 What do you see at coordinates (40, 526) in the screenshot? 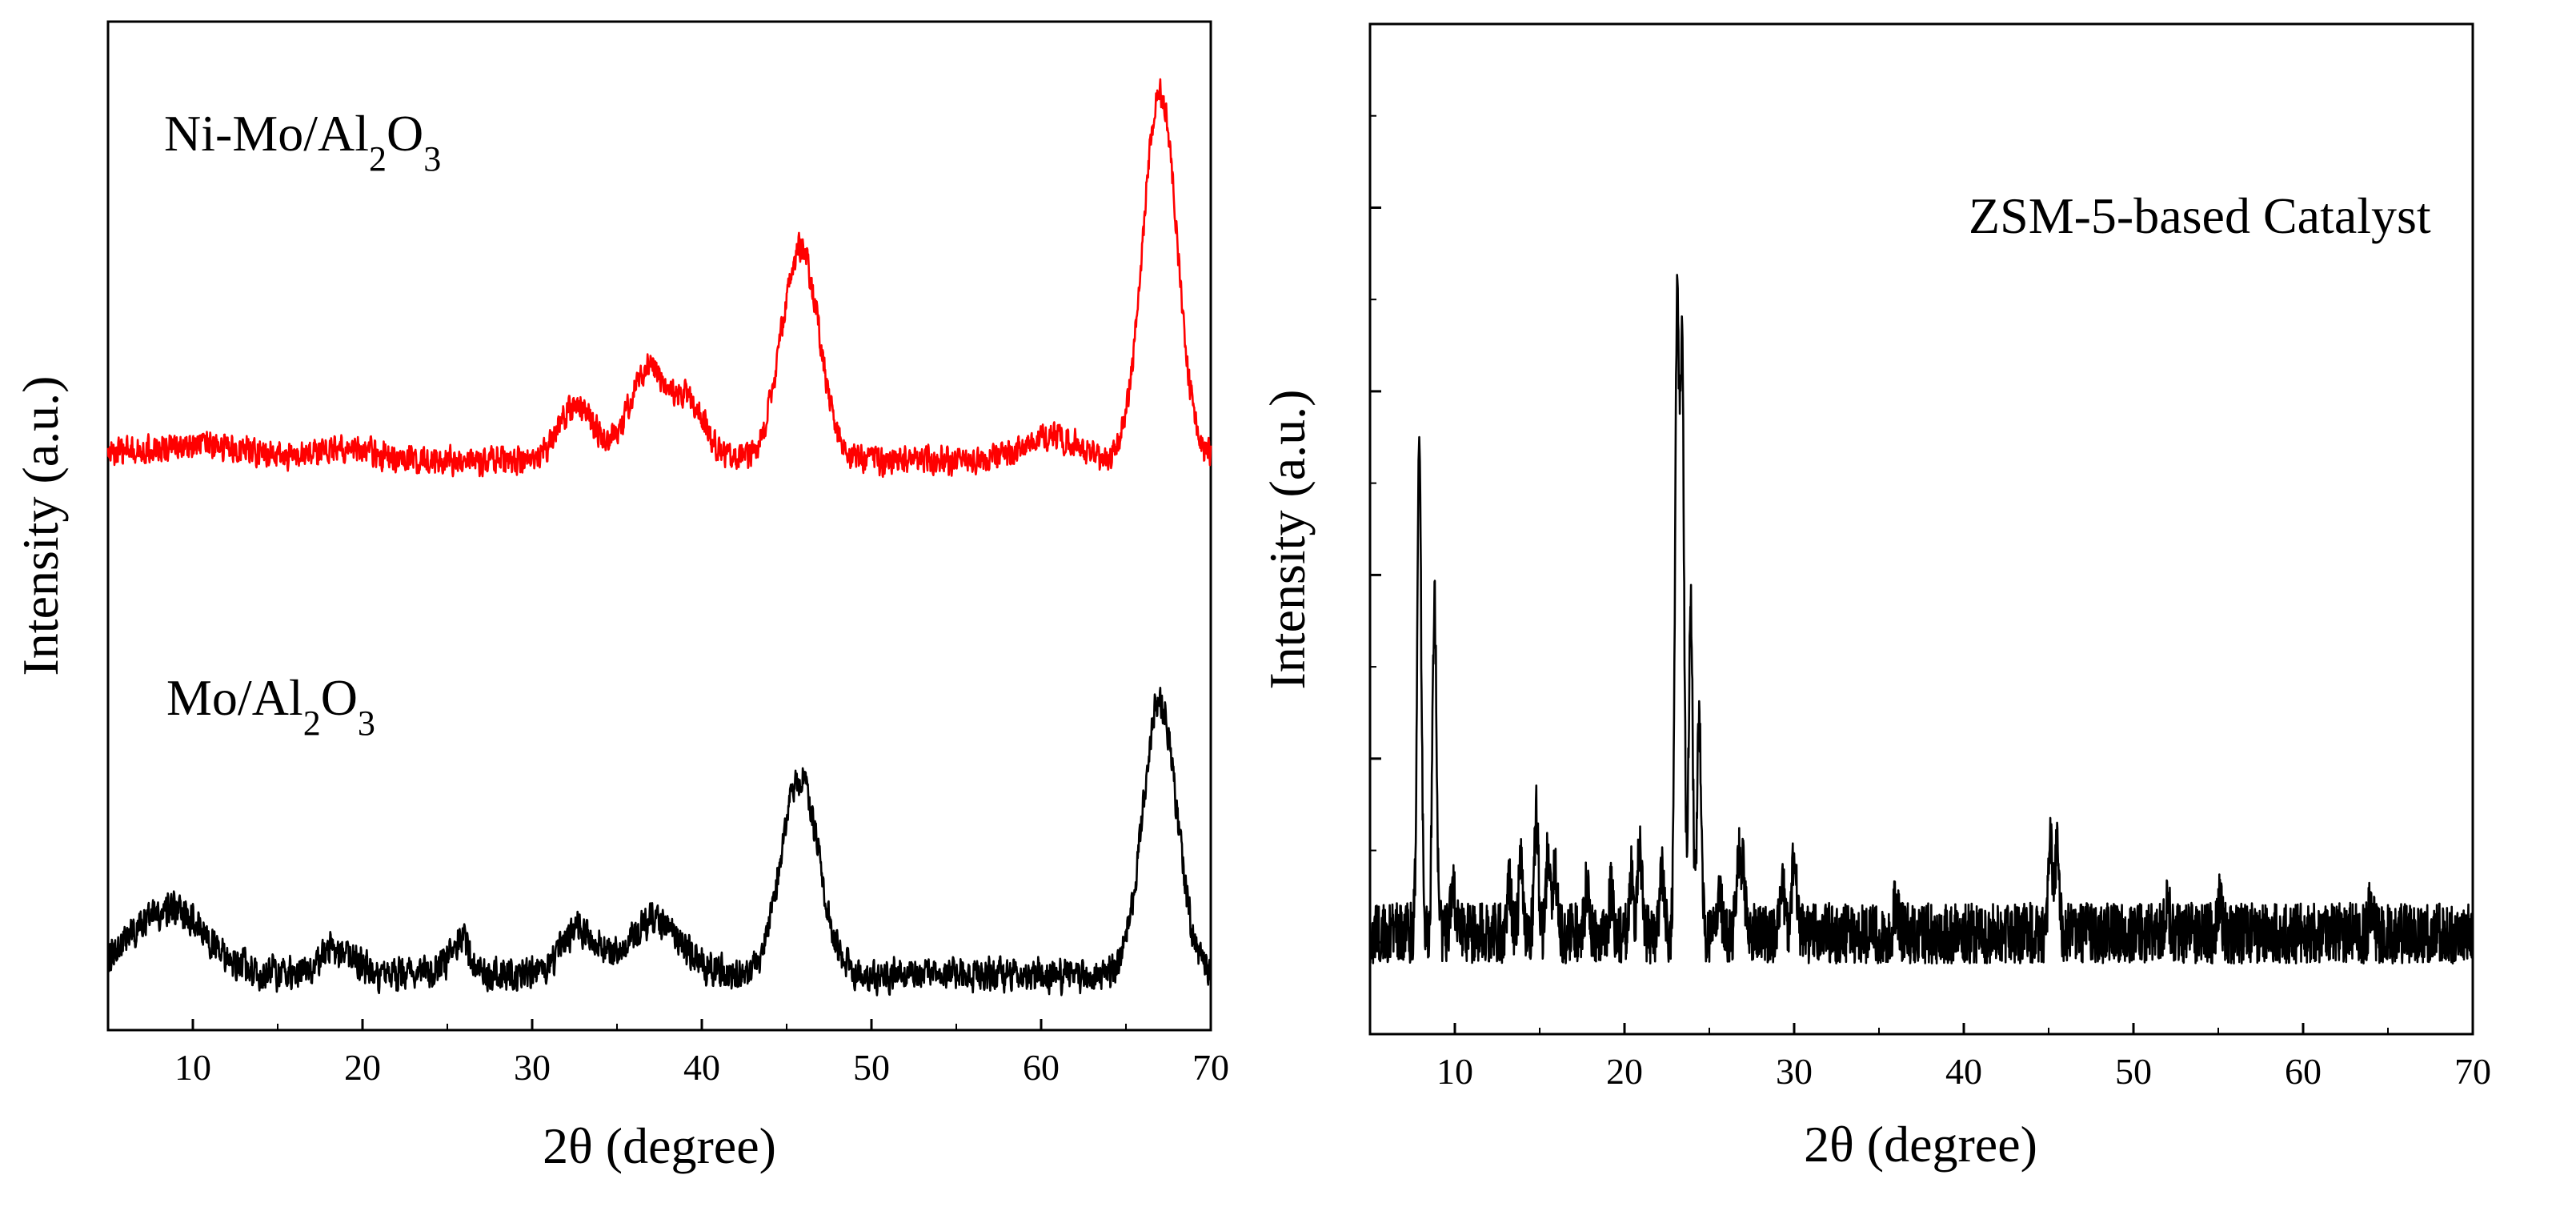
I see `left-y-axis-title: Intensity (a.u.)` at bounding box center [40, 526].